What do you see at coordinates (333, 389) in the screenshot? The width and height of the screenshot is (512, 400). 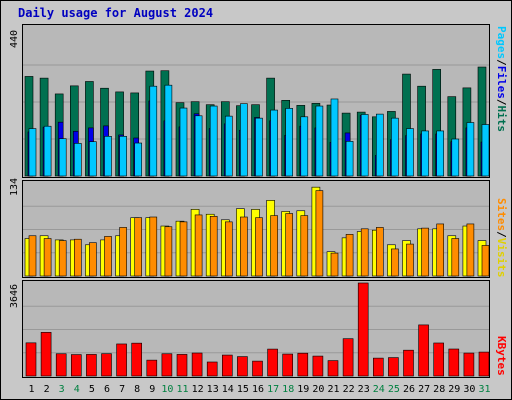 I see `day-label-21: 21` at bounding box center [333, 389].